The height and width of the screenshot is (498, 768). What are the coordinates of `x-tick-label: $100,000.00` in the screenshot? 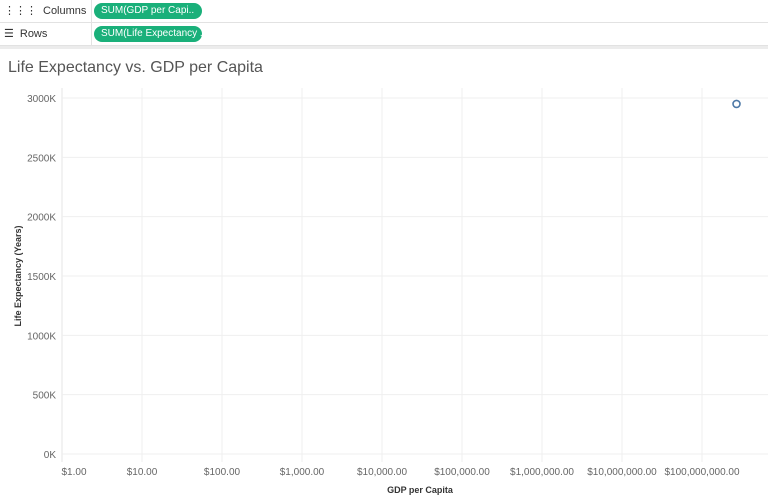 It's located at (462, 472).